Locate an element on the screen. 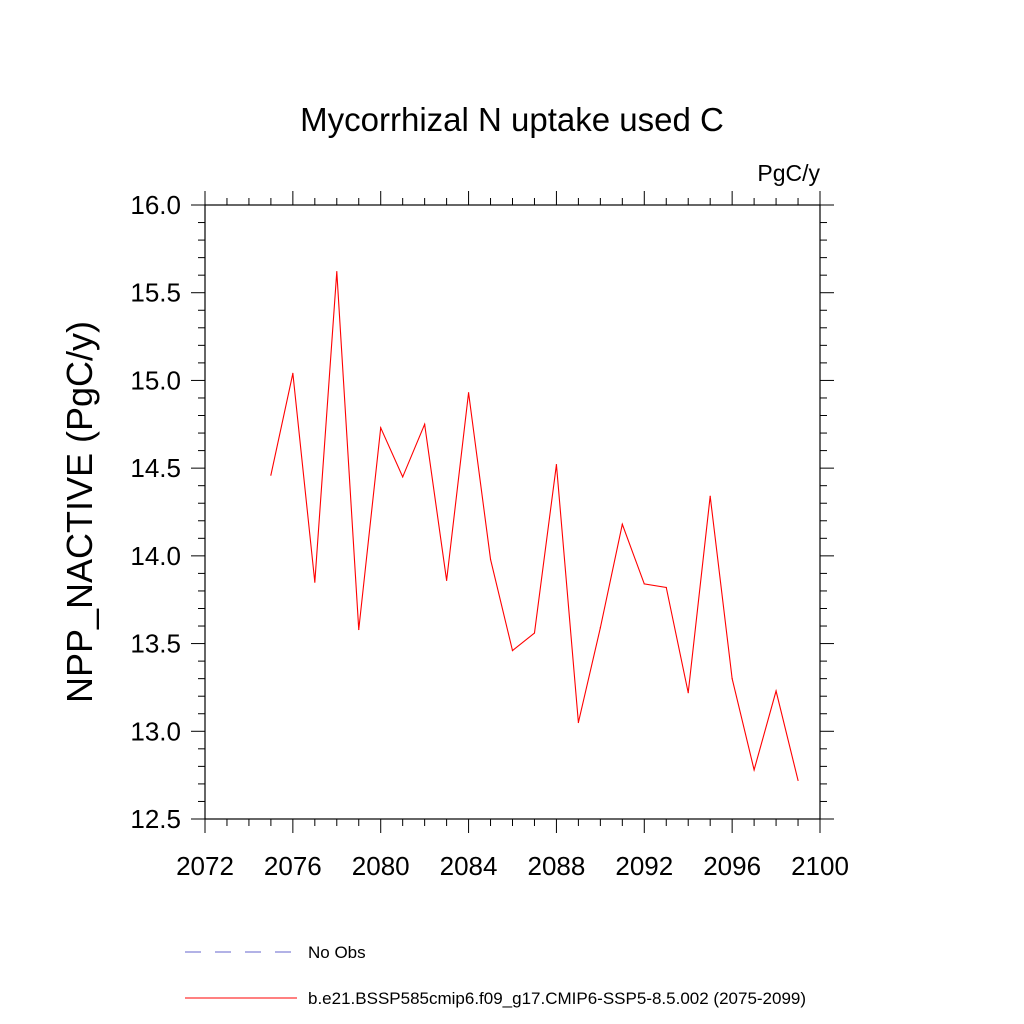 The width and height of the screenshot is (1024, 1024). y-tick-label: 15.5 is located at coordinates (155, 293).